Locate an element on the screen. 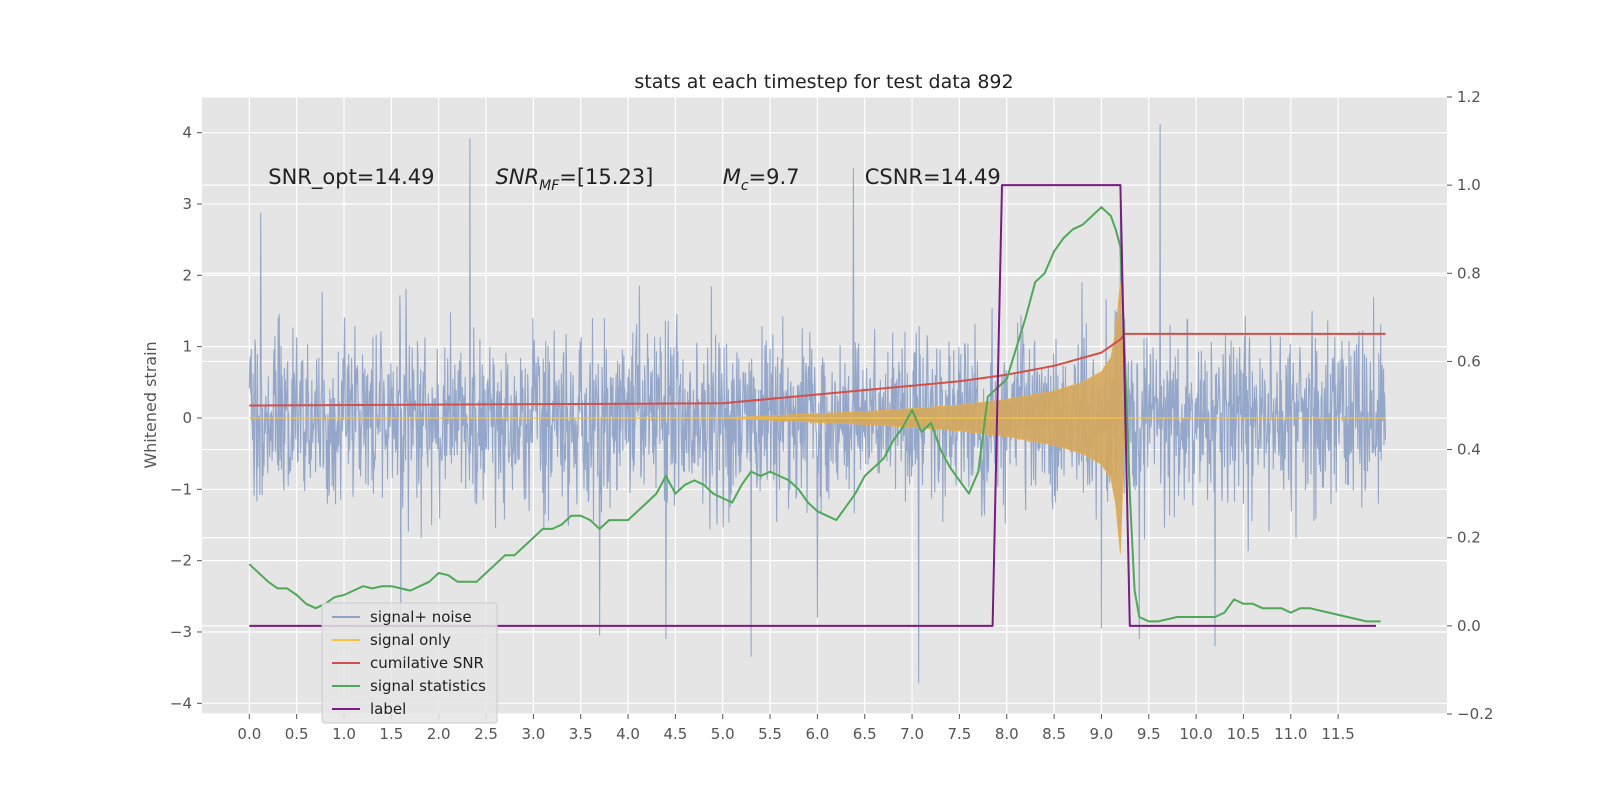 This screenshot has width=1600, height=800. y-tick-label: −4 is located at coordinates (181, 703).